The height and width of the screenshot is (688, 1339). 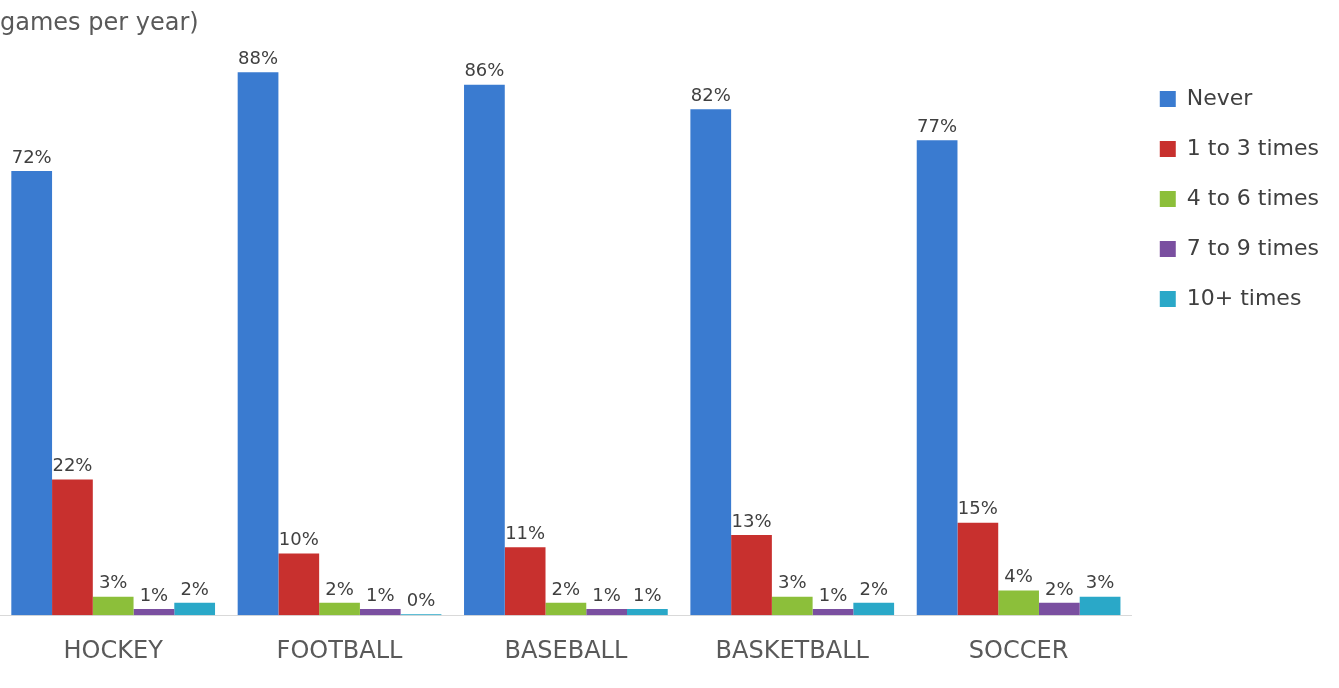 I want to click on legend-label: Never, so click(x=1220, y=97).